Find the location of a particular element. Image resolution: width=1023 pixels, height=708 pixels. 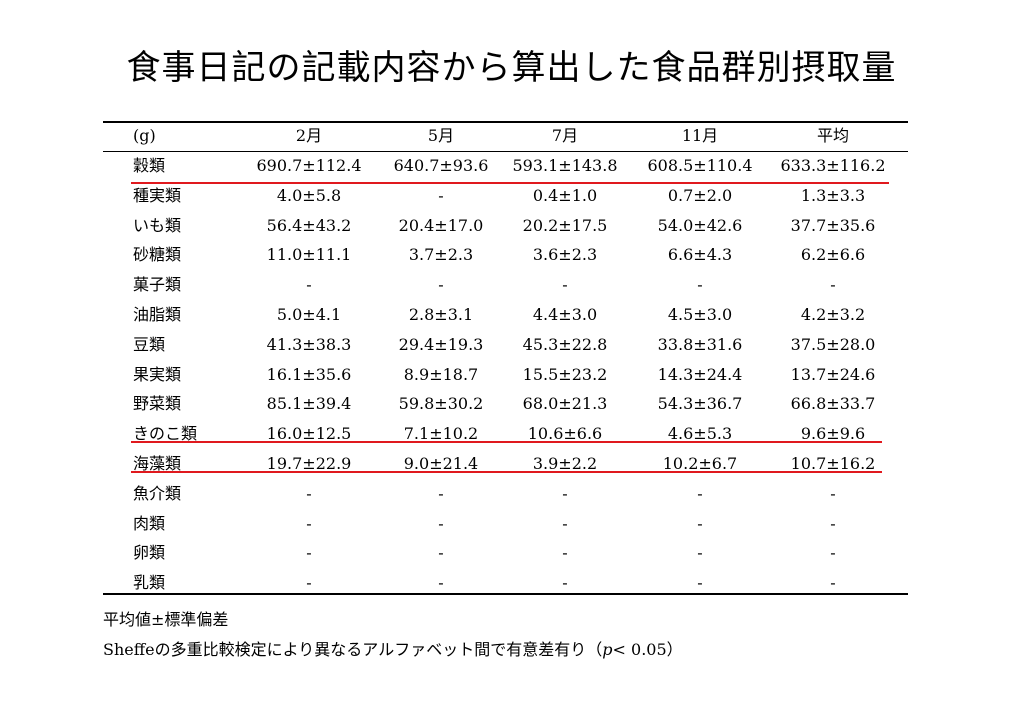

table-cell: 14.3±24.4 is located at coordinates (700, 374).